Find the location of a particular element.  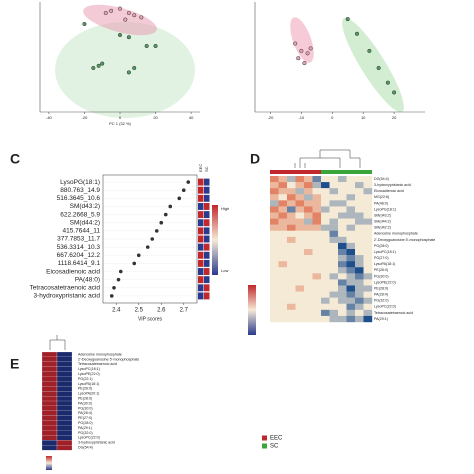

row-label: PG(32:0) is located at coordinates (381, 301).